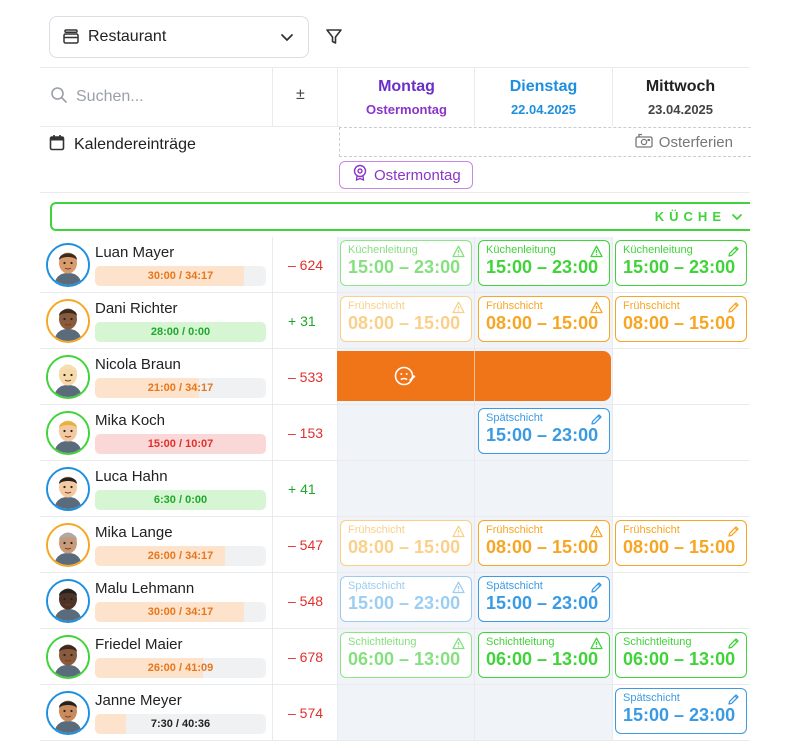 The width and height of the screenshot is (789, 750). What do you see at coordinates (406, 175) in the screenshot?
I see `holiday-entry: Ostermontag` at bounding box center [406, 175].